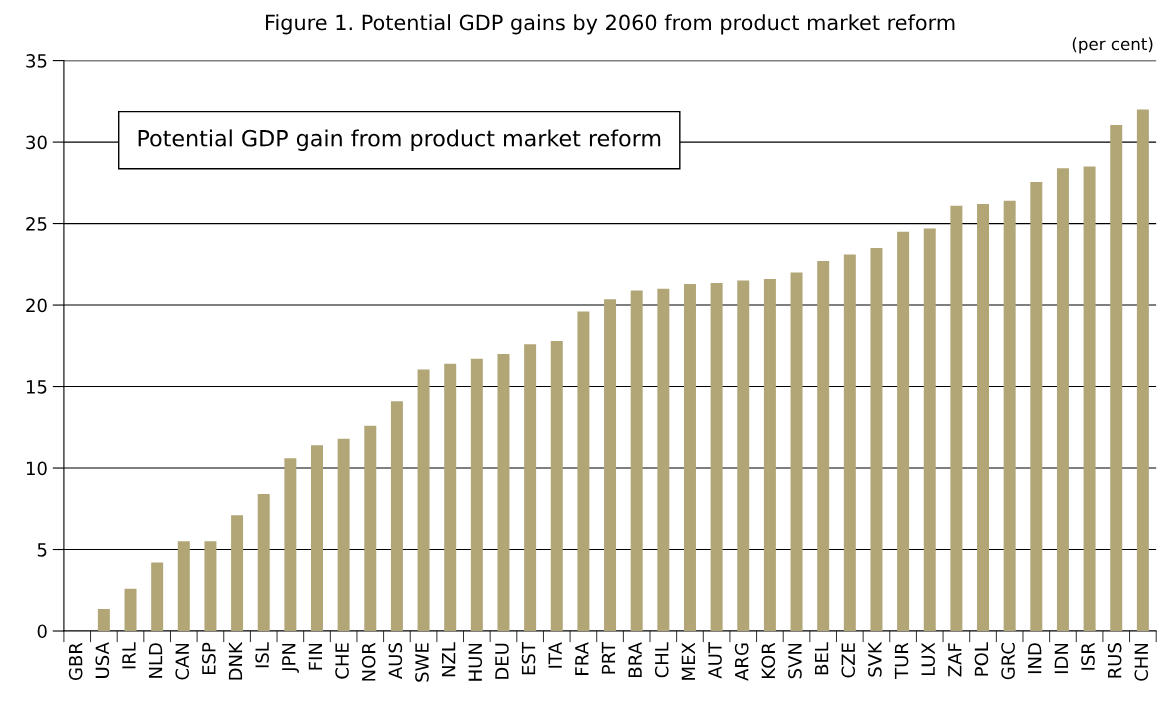 The image size is (1162, 713). I want to click on y-tick-label: 0, so click(42, 631).